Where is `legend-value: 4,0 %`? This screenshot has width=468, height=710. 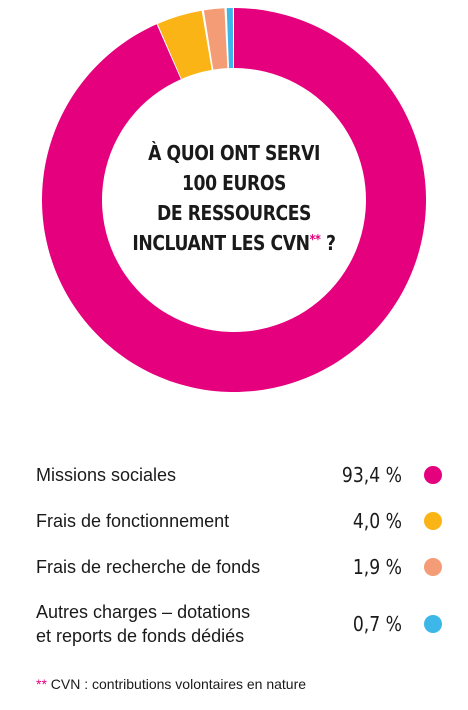
legend-value: 4,0 % is located at coordinates (377, 521).